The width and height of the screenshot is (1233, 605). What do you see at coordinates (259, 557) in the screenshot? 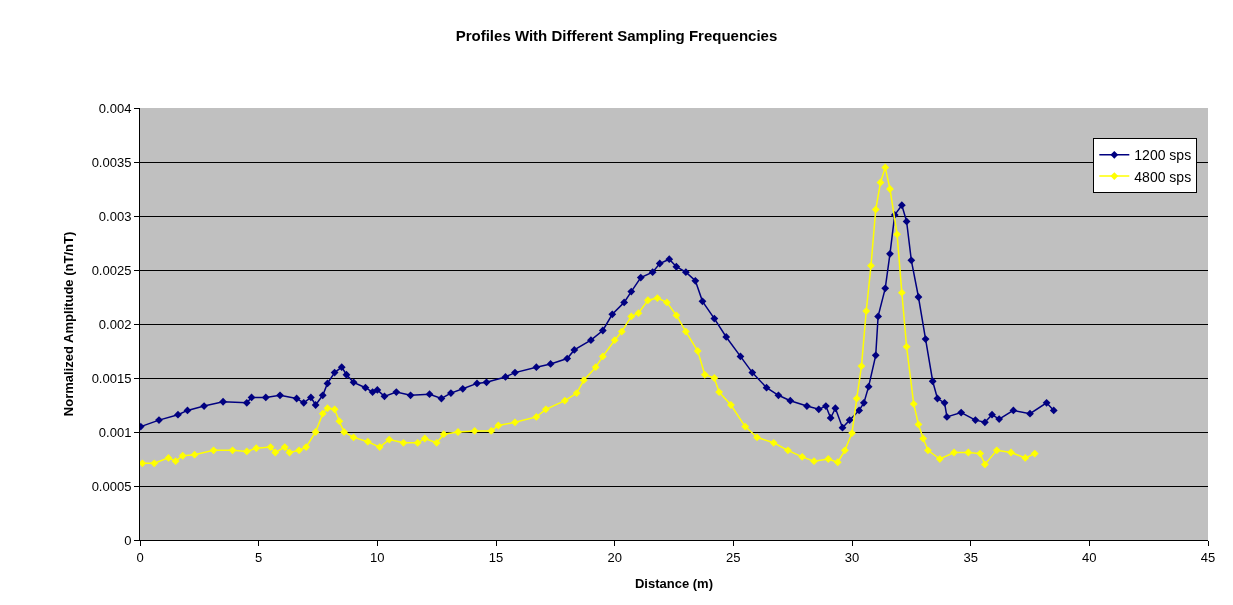
I see `x-tick-label: 5` at bounding box center [259, 557].